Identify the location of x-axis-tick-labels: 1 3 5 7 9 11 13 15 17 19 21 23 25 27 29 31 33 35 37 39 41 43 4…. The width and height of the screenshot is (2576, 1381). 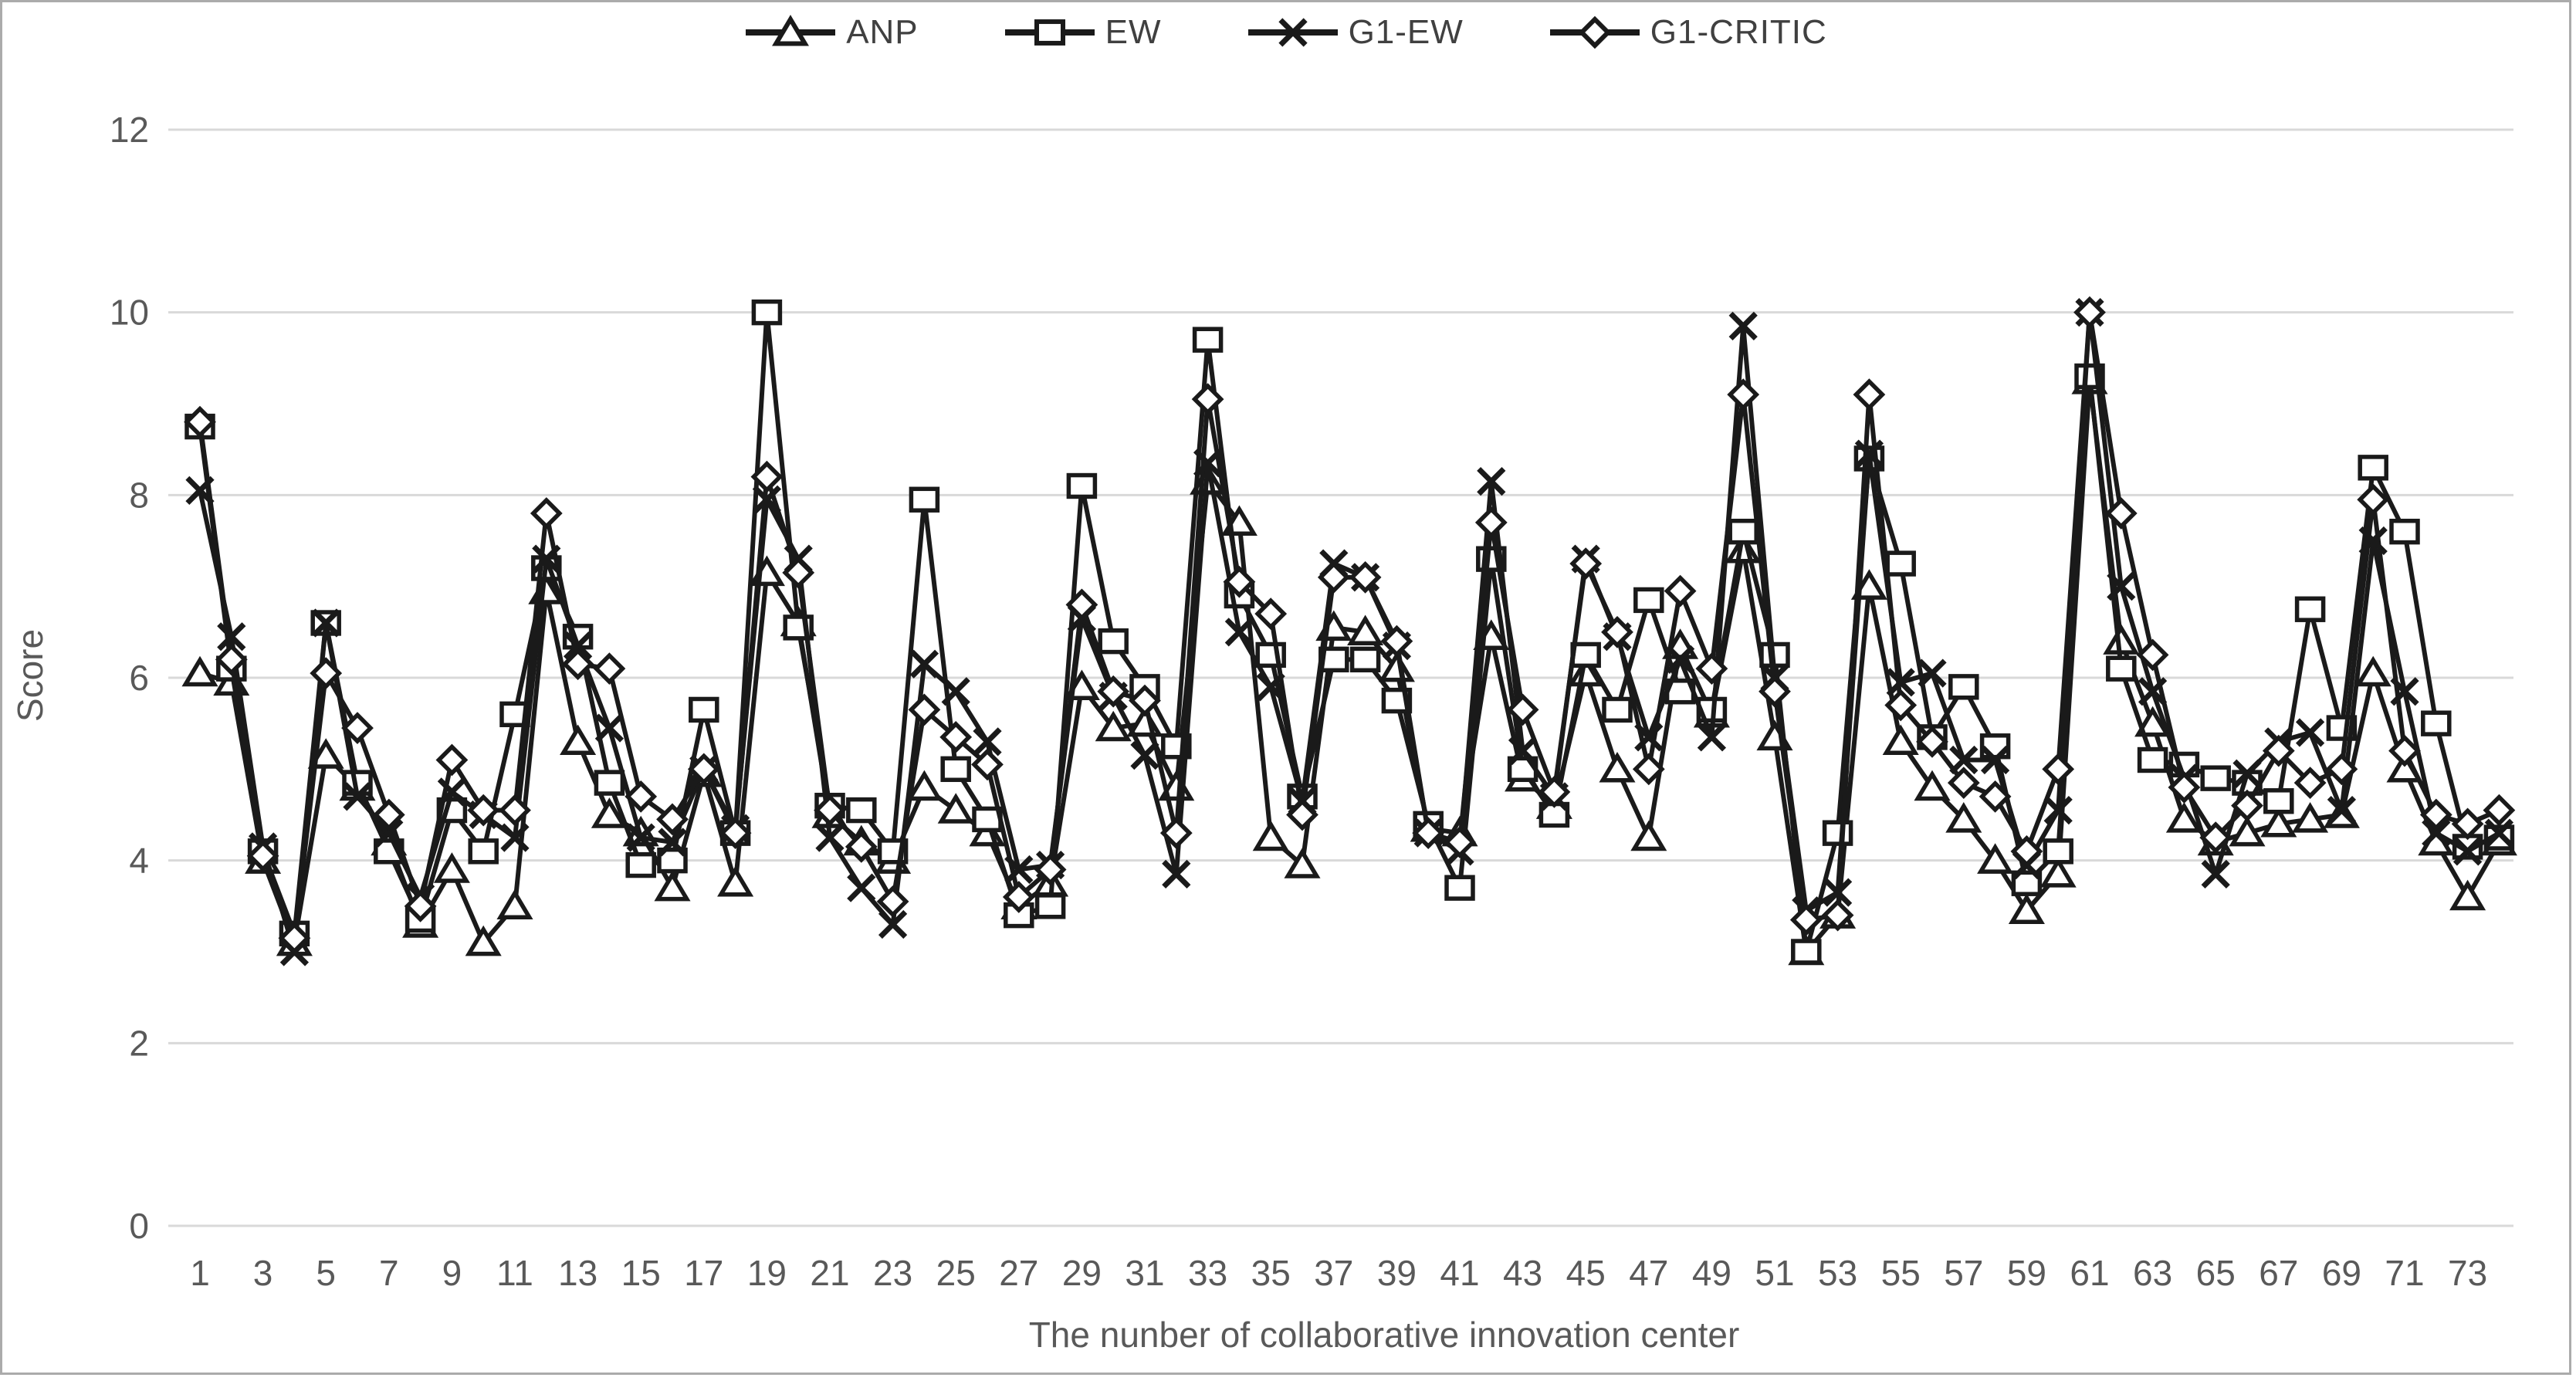
(1339, 1273).